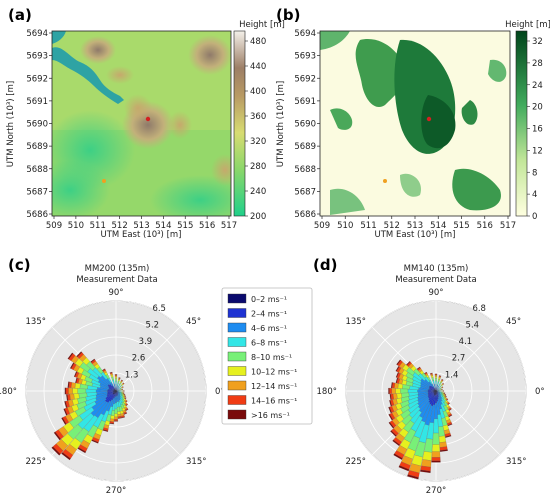 Image resolution: width=550 pixels, height=502 pixels. Describe the element at coordinates (141, 223) in the screenshot. I see `panel-a-x-ticks: 509 510 511 512 513 514 515 516 517` at that location.